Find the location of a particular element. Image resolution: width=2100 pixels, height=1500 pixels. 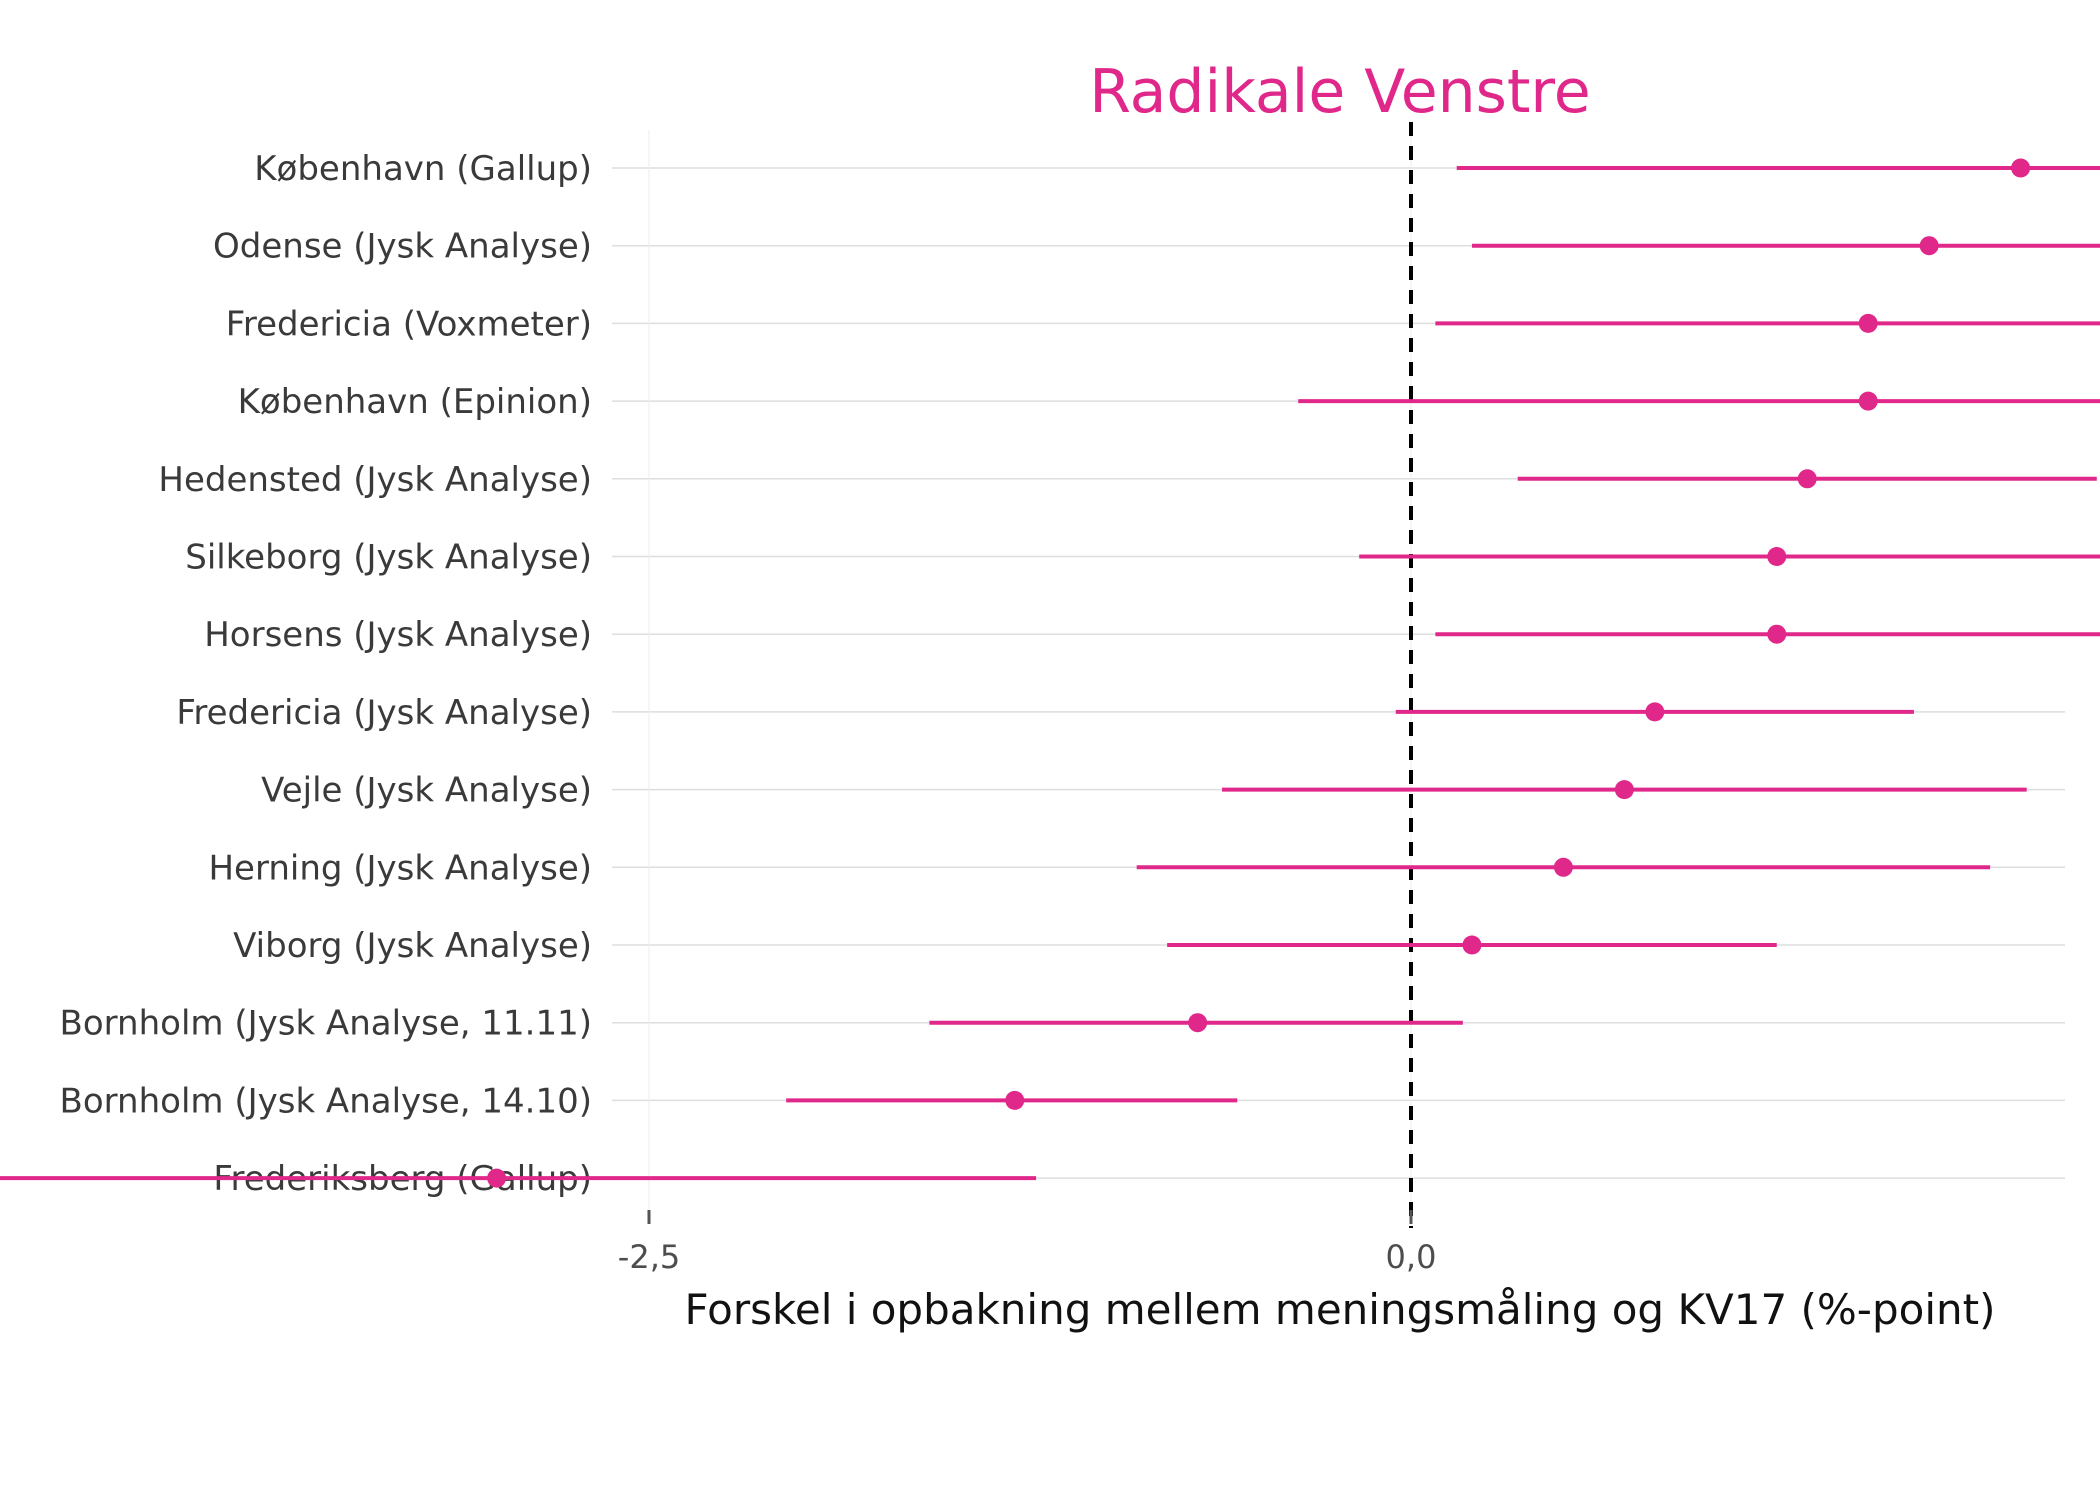

category-label: Fredericia (Jysk Analyse) is located at coordinates (384, 713).